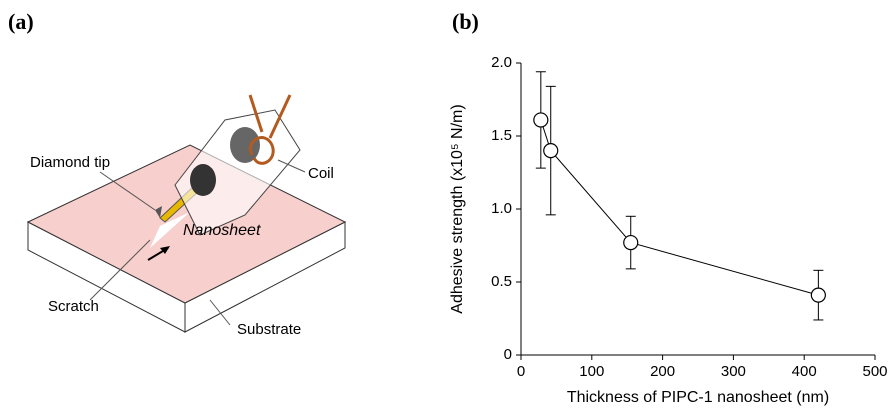  What do you see at coordinates (874, 371) in the screenshot?
I see `x-tick-label: 500` at bounding box center [874, 371].